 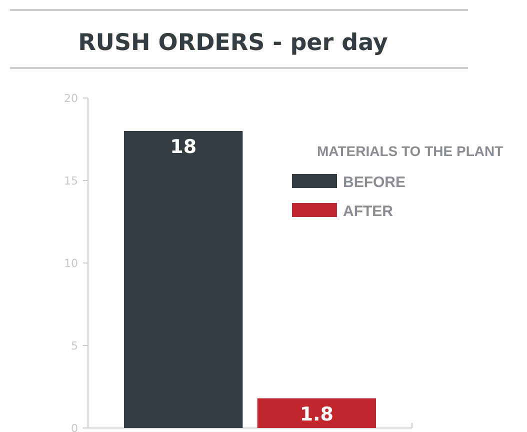 What do you see at coordinates (374, 182) in the screenshot?
I see `legend-label: BEFORE` at bounding box center [374, 182].